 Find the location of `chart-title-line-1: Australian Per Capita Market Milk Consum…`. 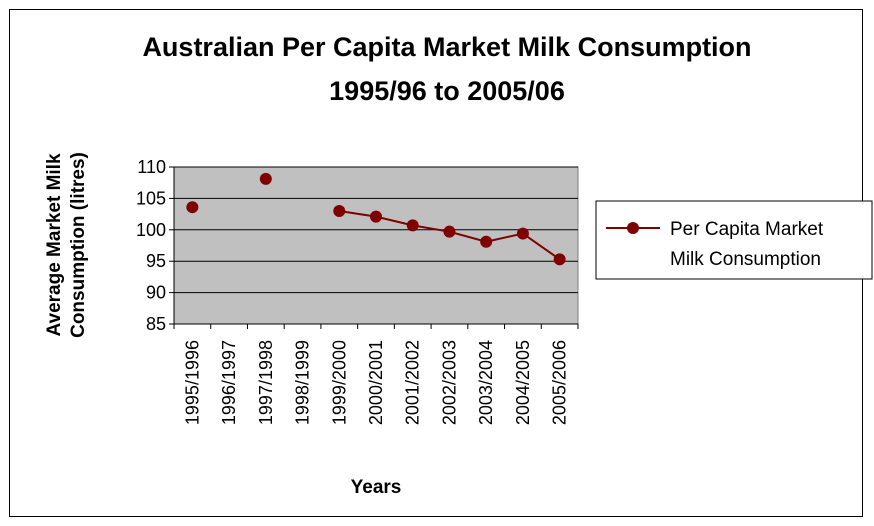

chart-title-line-1: Australian Per Capita Market Milk Consum… is located at coordinates (446, 47).